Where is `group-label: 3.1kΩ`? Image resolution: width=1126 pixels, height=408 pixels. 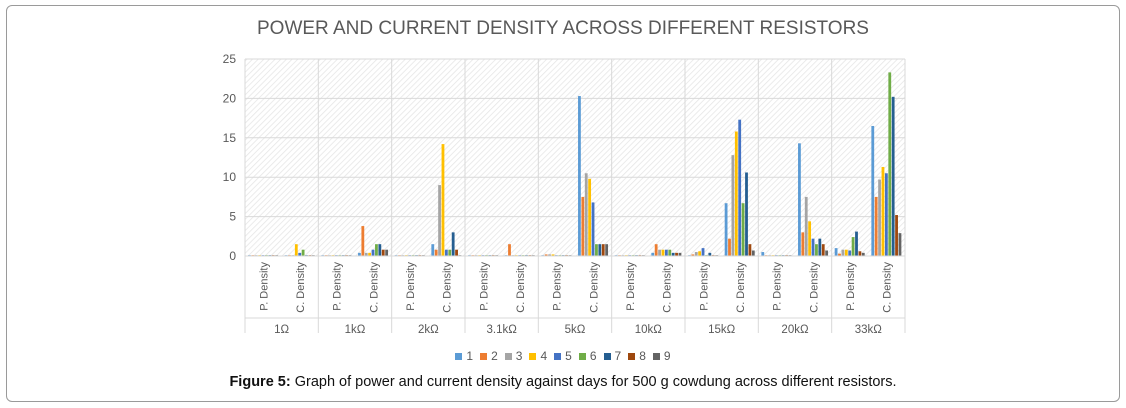 group-label: 3.1kΩ is located at coordinates (501, 330).